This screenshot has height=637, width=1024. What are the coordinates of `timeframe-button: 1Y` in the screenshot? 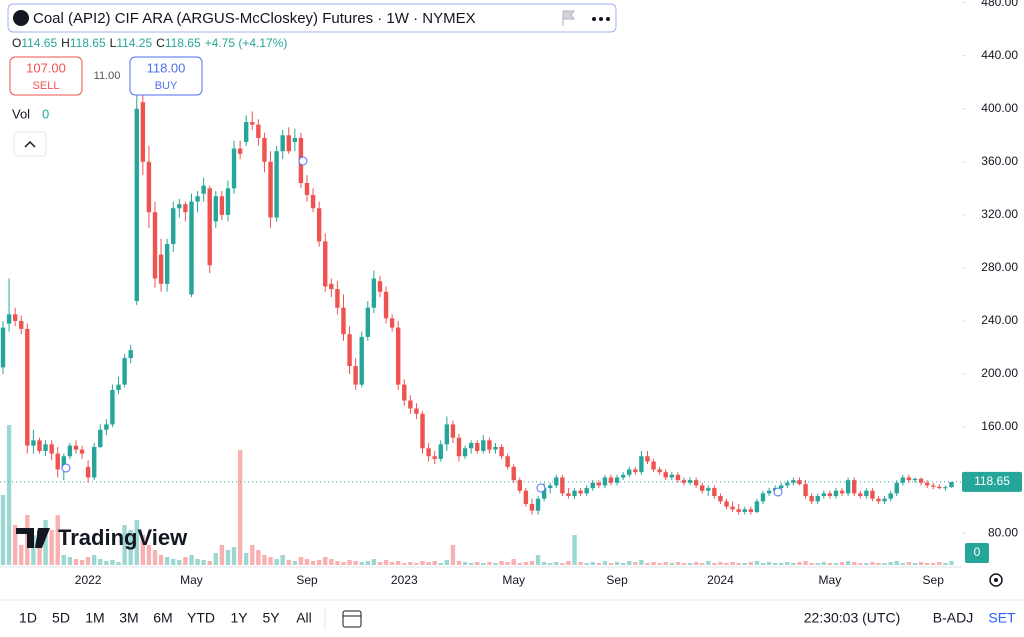 It's located at (239, 618).